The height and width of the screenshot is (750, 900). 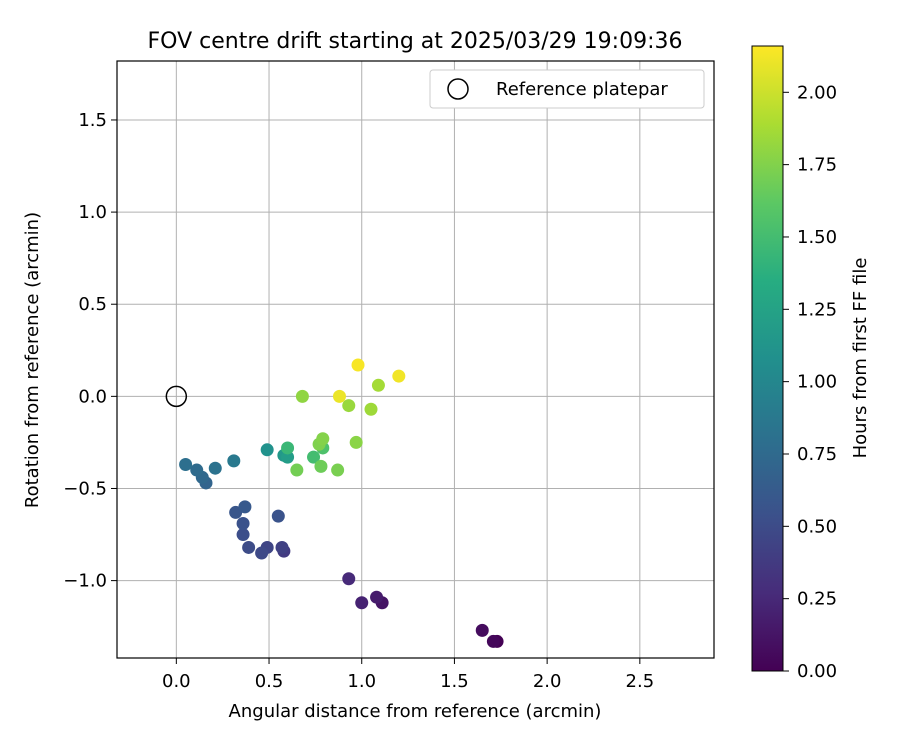 I want to click on y-tick-label: 1.0, so click(x=92, y=212).